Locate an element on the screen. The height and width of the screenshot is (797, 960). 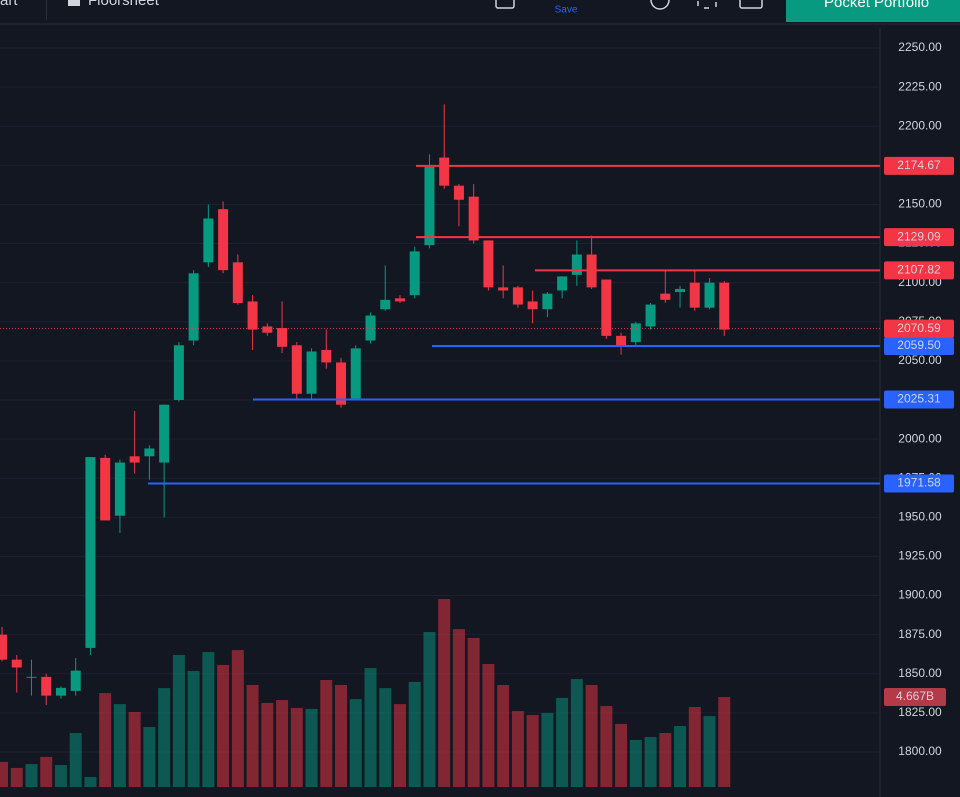
pocket-portfolio-button is located at coordinates (873, 11).